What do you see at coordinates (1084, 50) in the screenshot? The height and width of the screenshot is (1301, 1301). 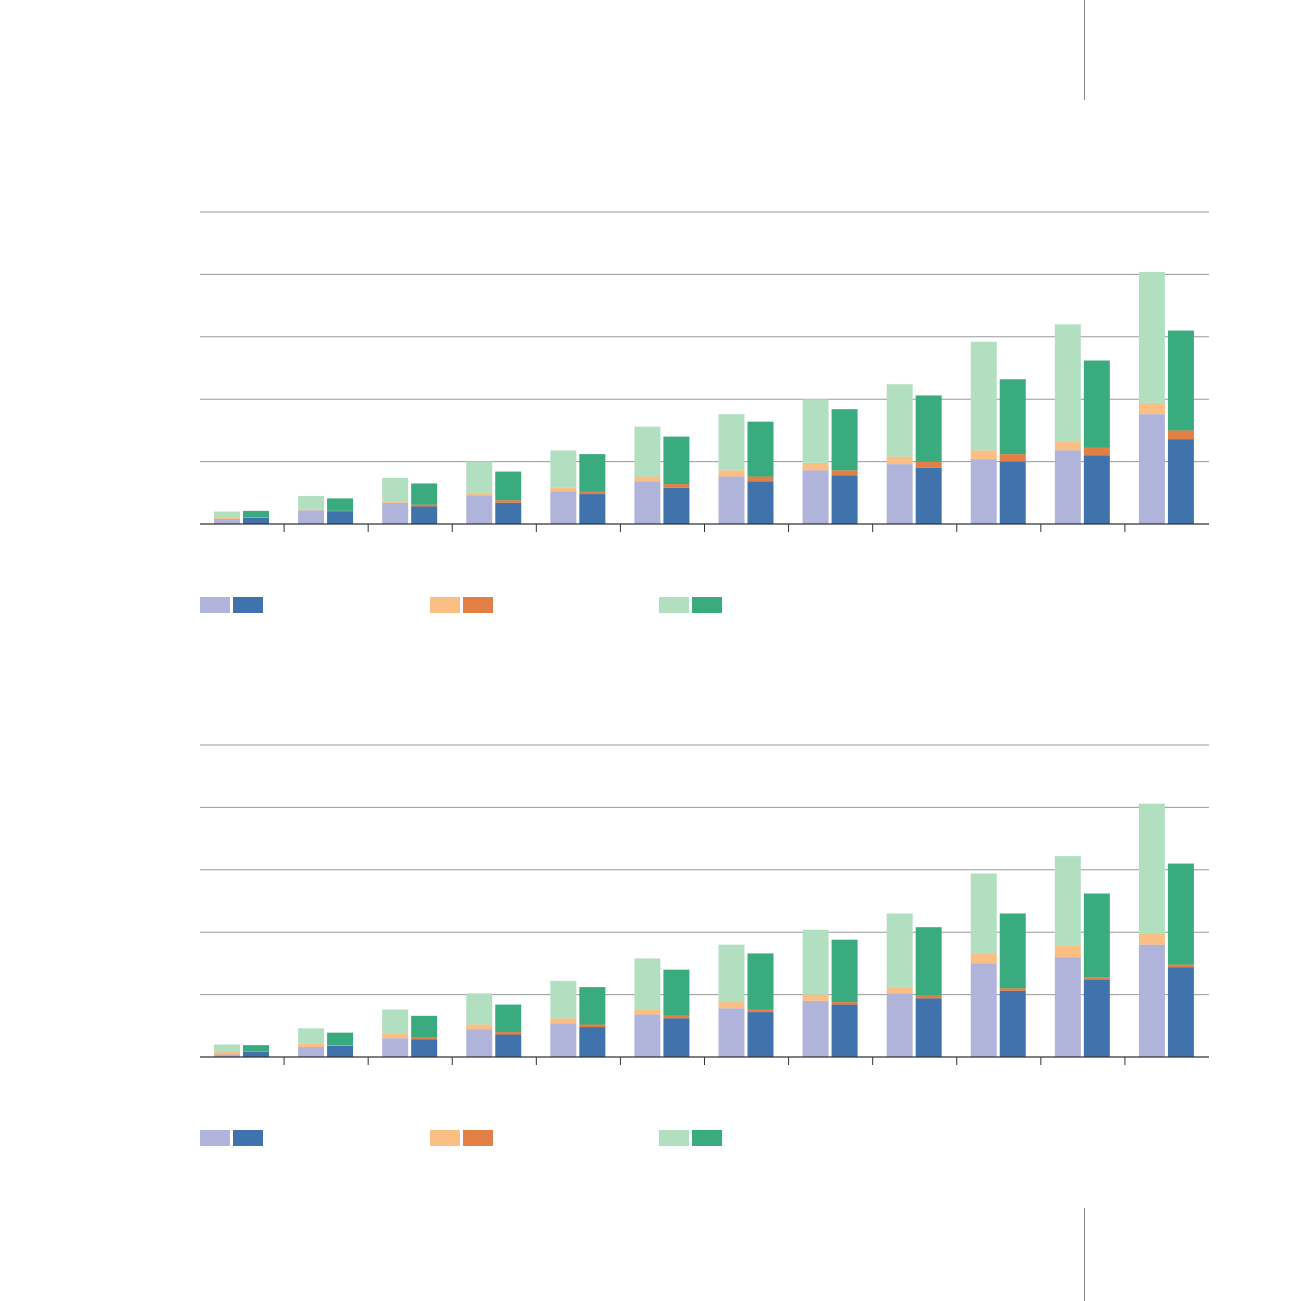 I see `crop-mark-top` at bounding box center [1084, 50].